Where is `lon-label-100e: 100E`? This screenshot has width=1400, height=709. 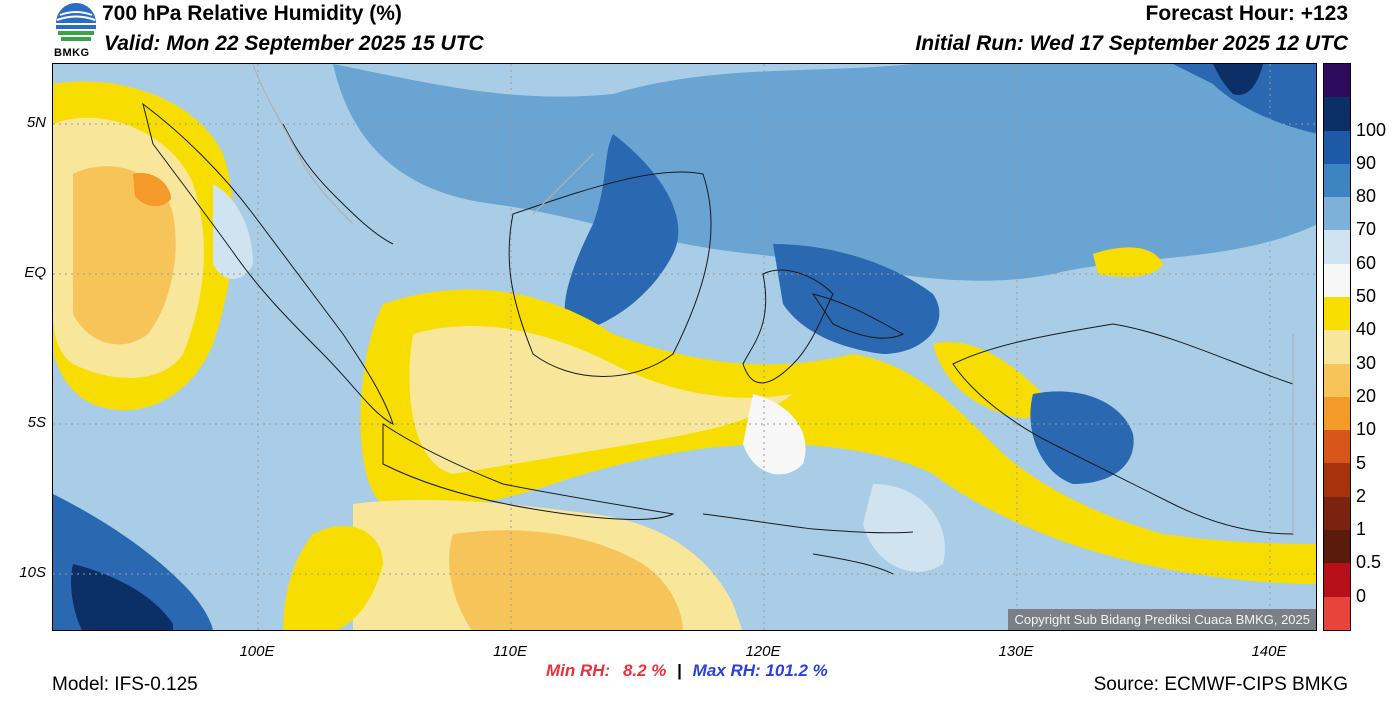 lon-label-100e: 100E is located at coordinates (257, 651).